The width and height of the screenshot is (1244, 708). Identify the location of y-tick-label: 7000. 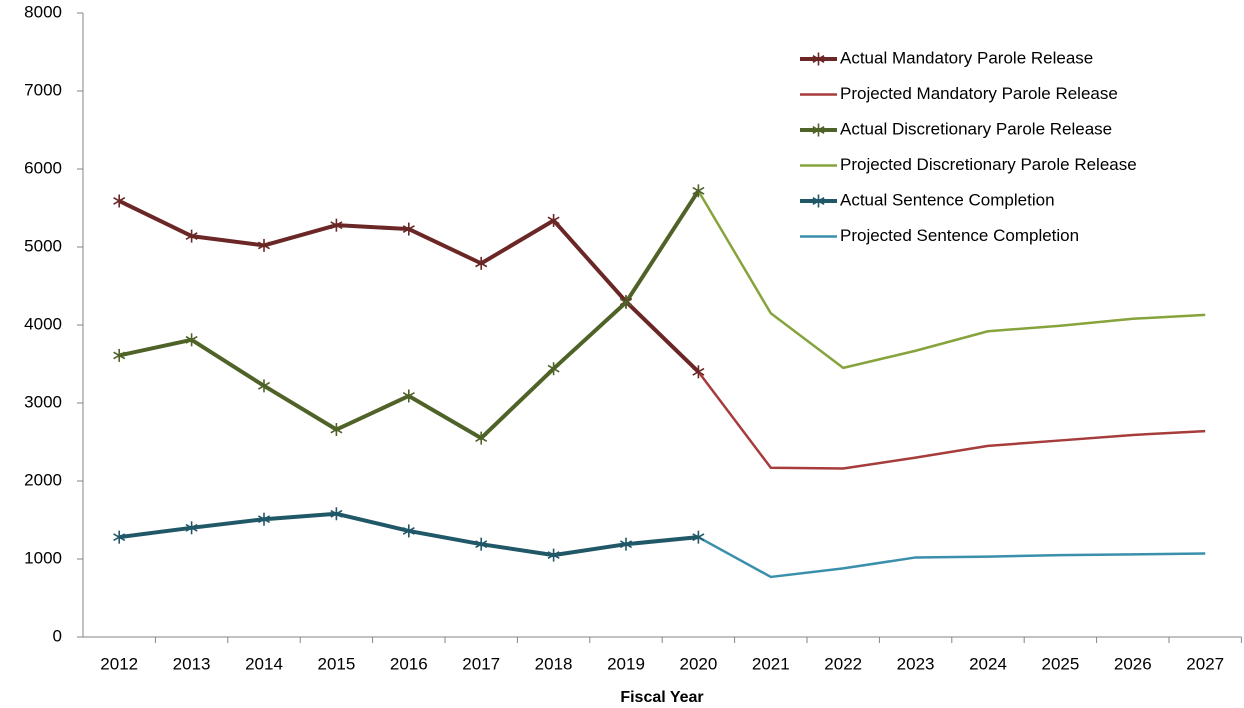
(43, 89).